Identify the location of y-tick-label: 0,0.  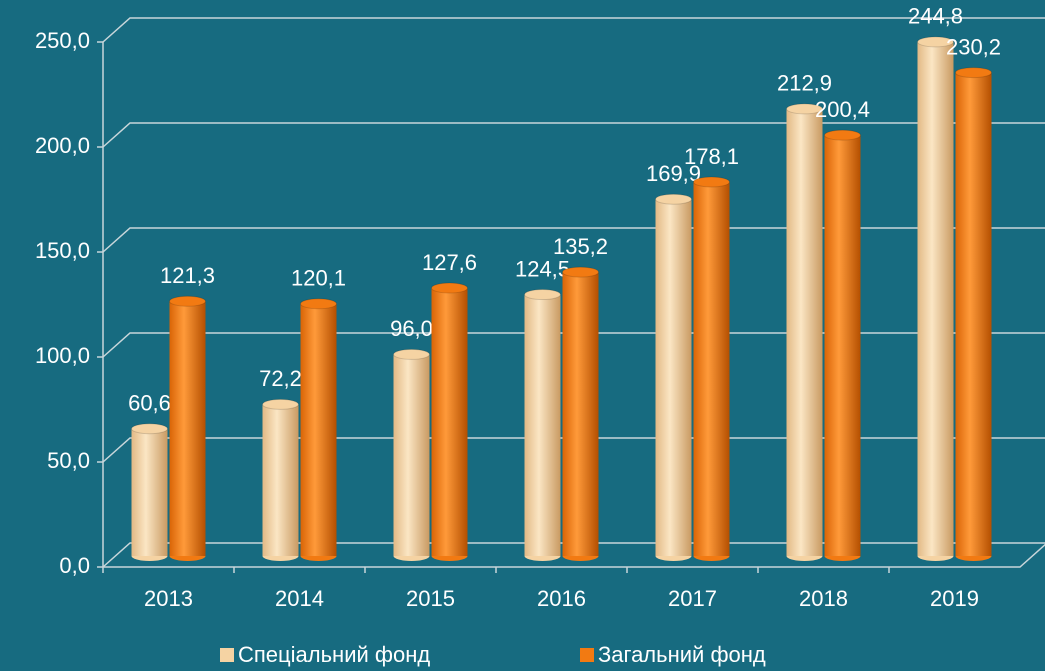
(74, 565).